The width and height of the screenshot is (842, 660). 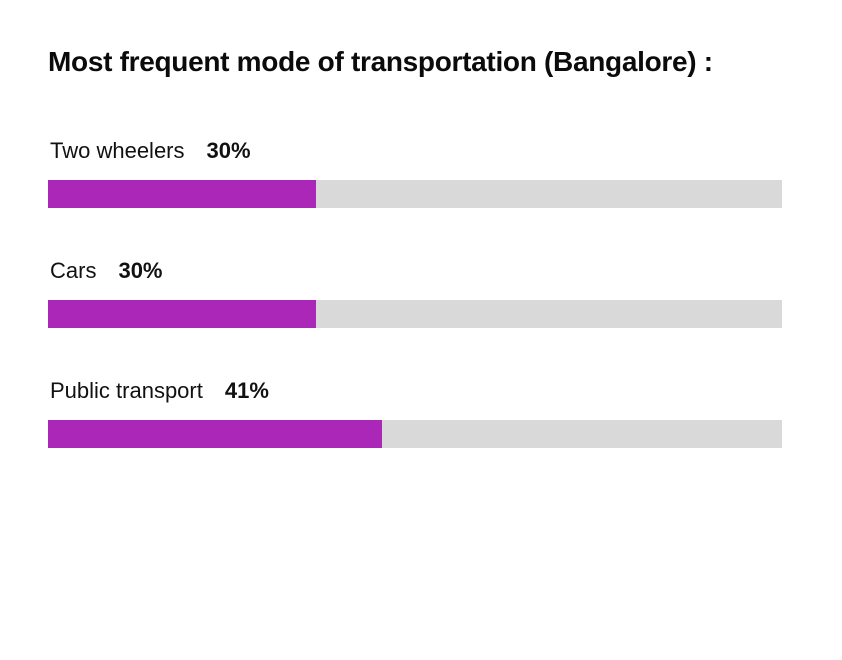 I want to click on category-label: Cars, so click(x=73, y=270).